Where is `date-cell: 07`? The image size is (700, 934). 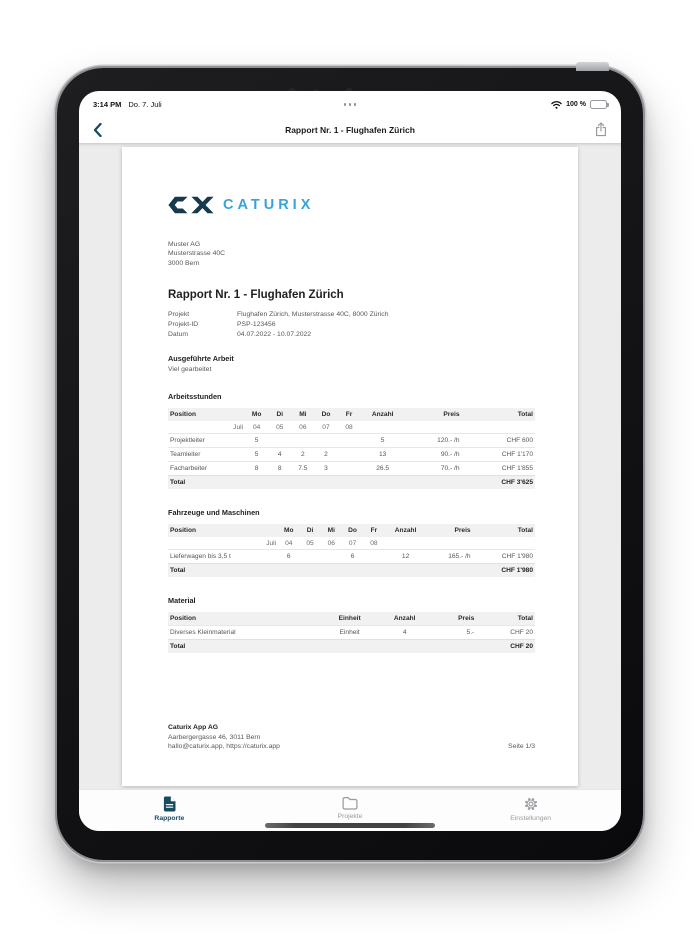
date-cell: 07 is located at coordinates (326, 427).